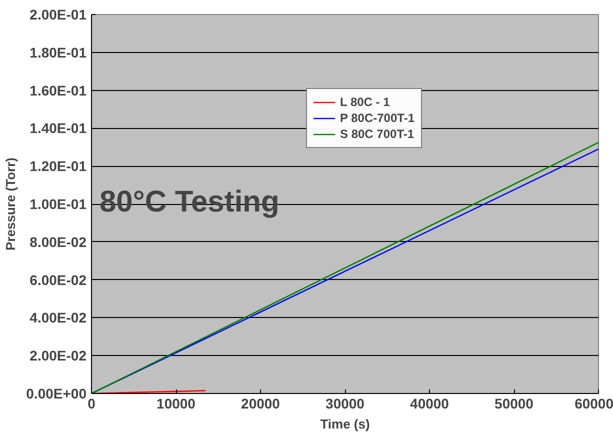  I want to click on y-tick-label: 1.80E-01, so click(58, 52).